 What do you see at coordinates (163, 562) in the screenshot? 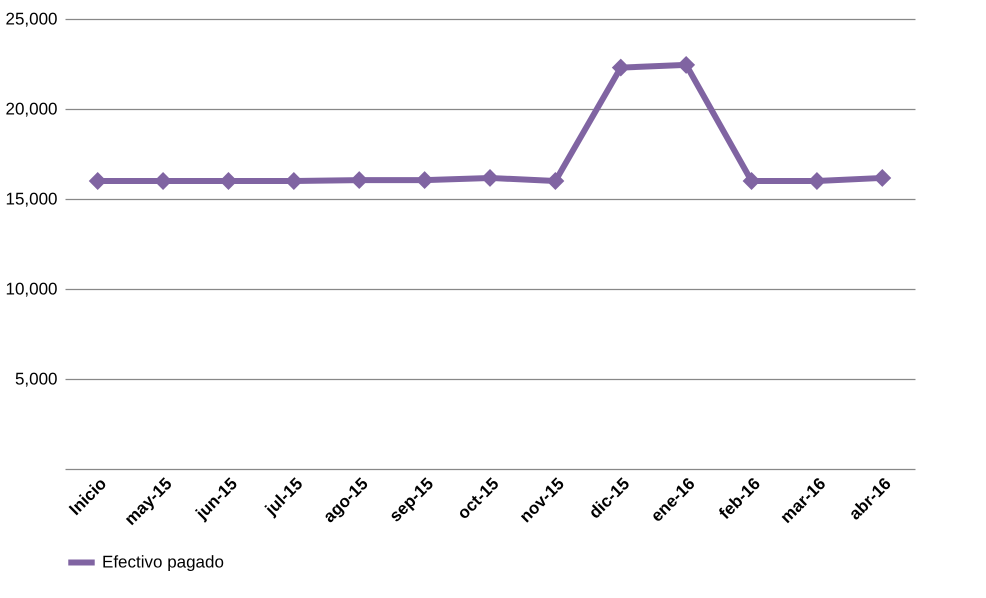
I see `legend-label: Efectivo pagado` at bounding box center [163, 562].